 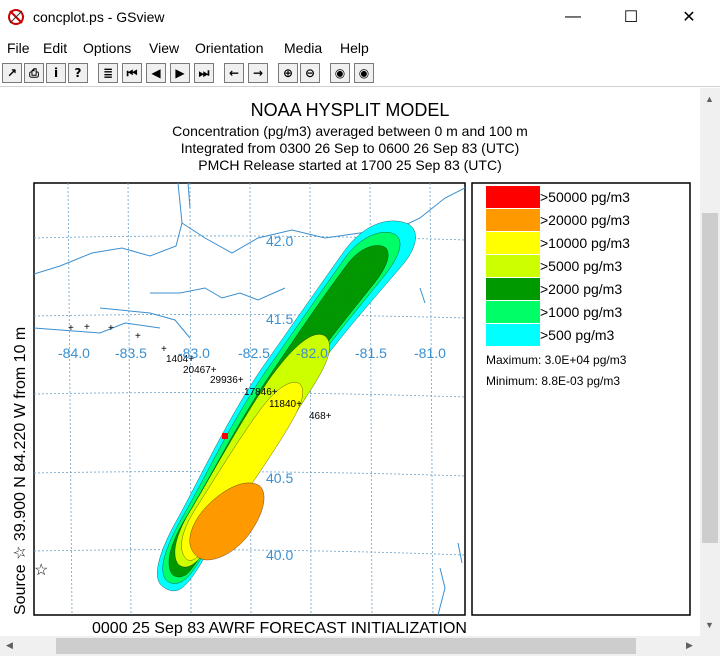 I want to click on menu-media: Media, so click(x=303, y=48).